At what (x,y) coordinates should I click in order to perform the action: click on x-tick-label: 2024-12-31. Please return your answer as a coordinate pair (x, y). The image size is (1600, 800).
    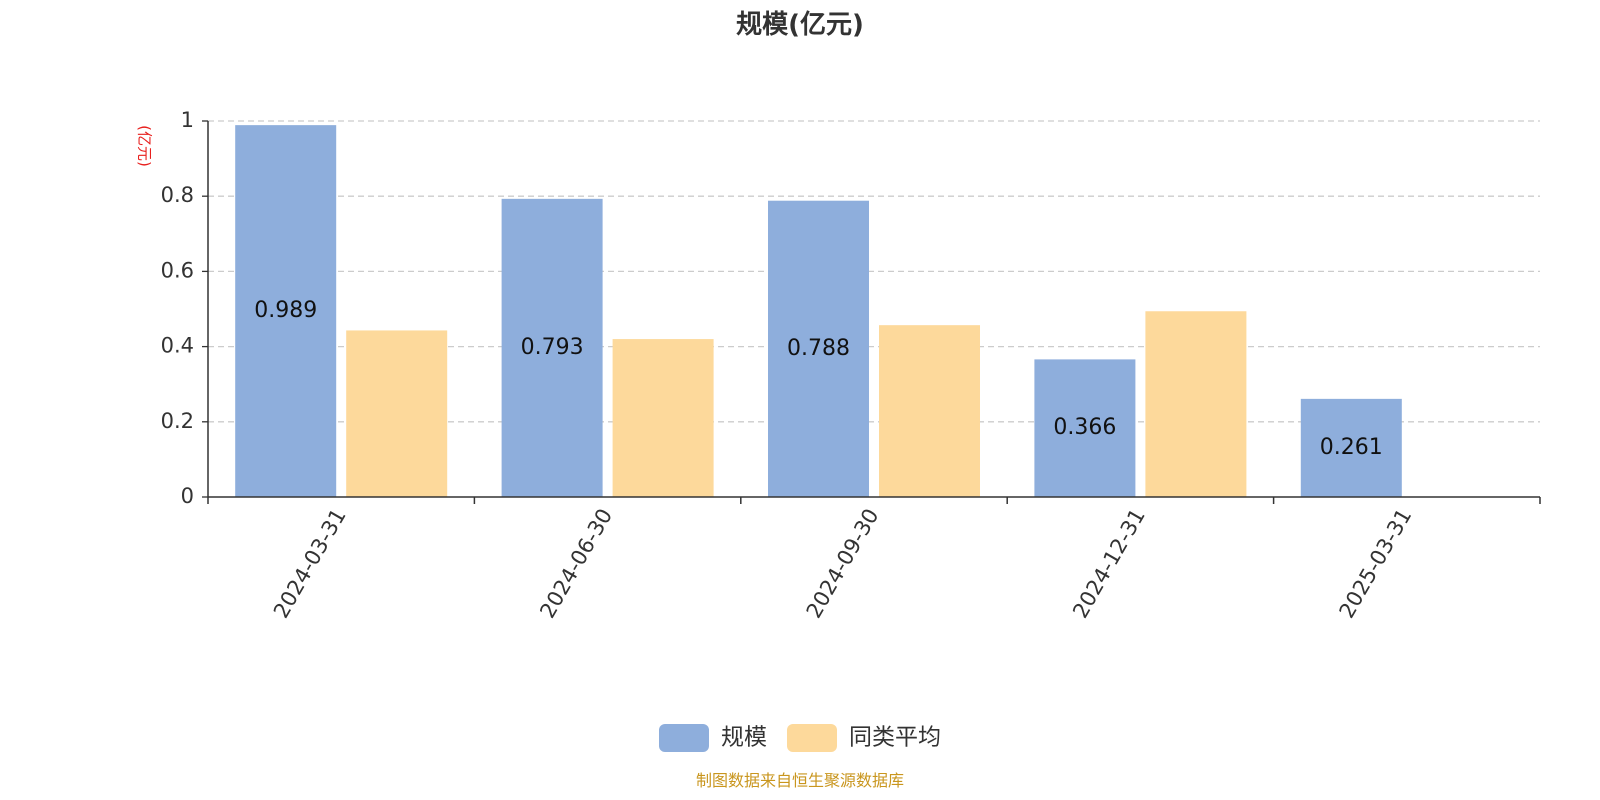
    Looking at the image, I should click on (1109, 564).